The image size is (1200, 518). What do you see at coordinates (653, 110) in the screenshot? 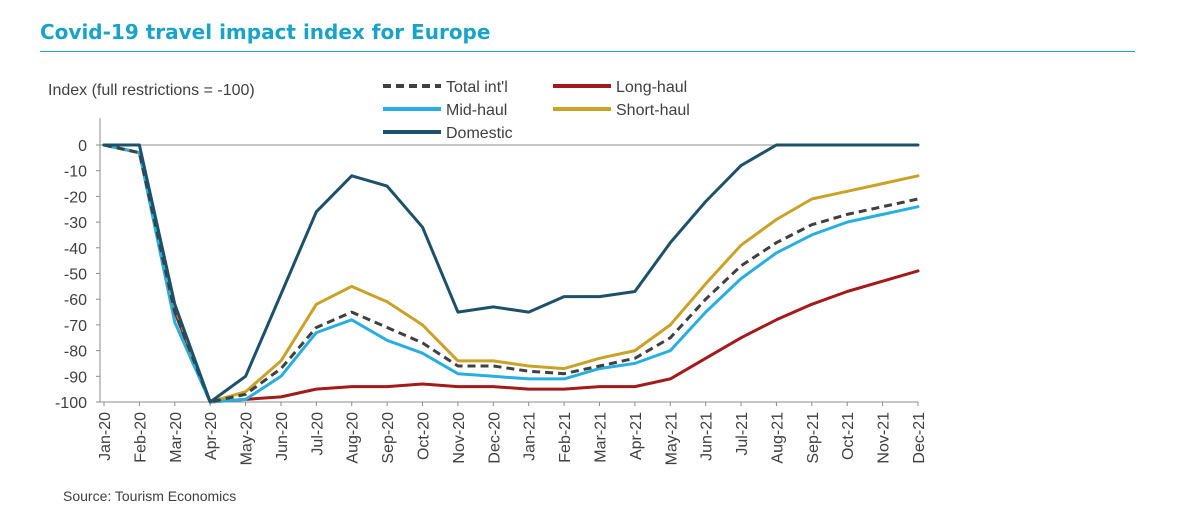
I see `legend-label: Short-haul` at bounding box center [653, 110].